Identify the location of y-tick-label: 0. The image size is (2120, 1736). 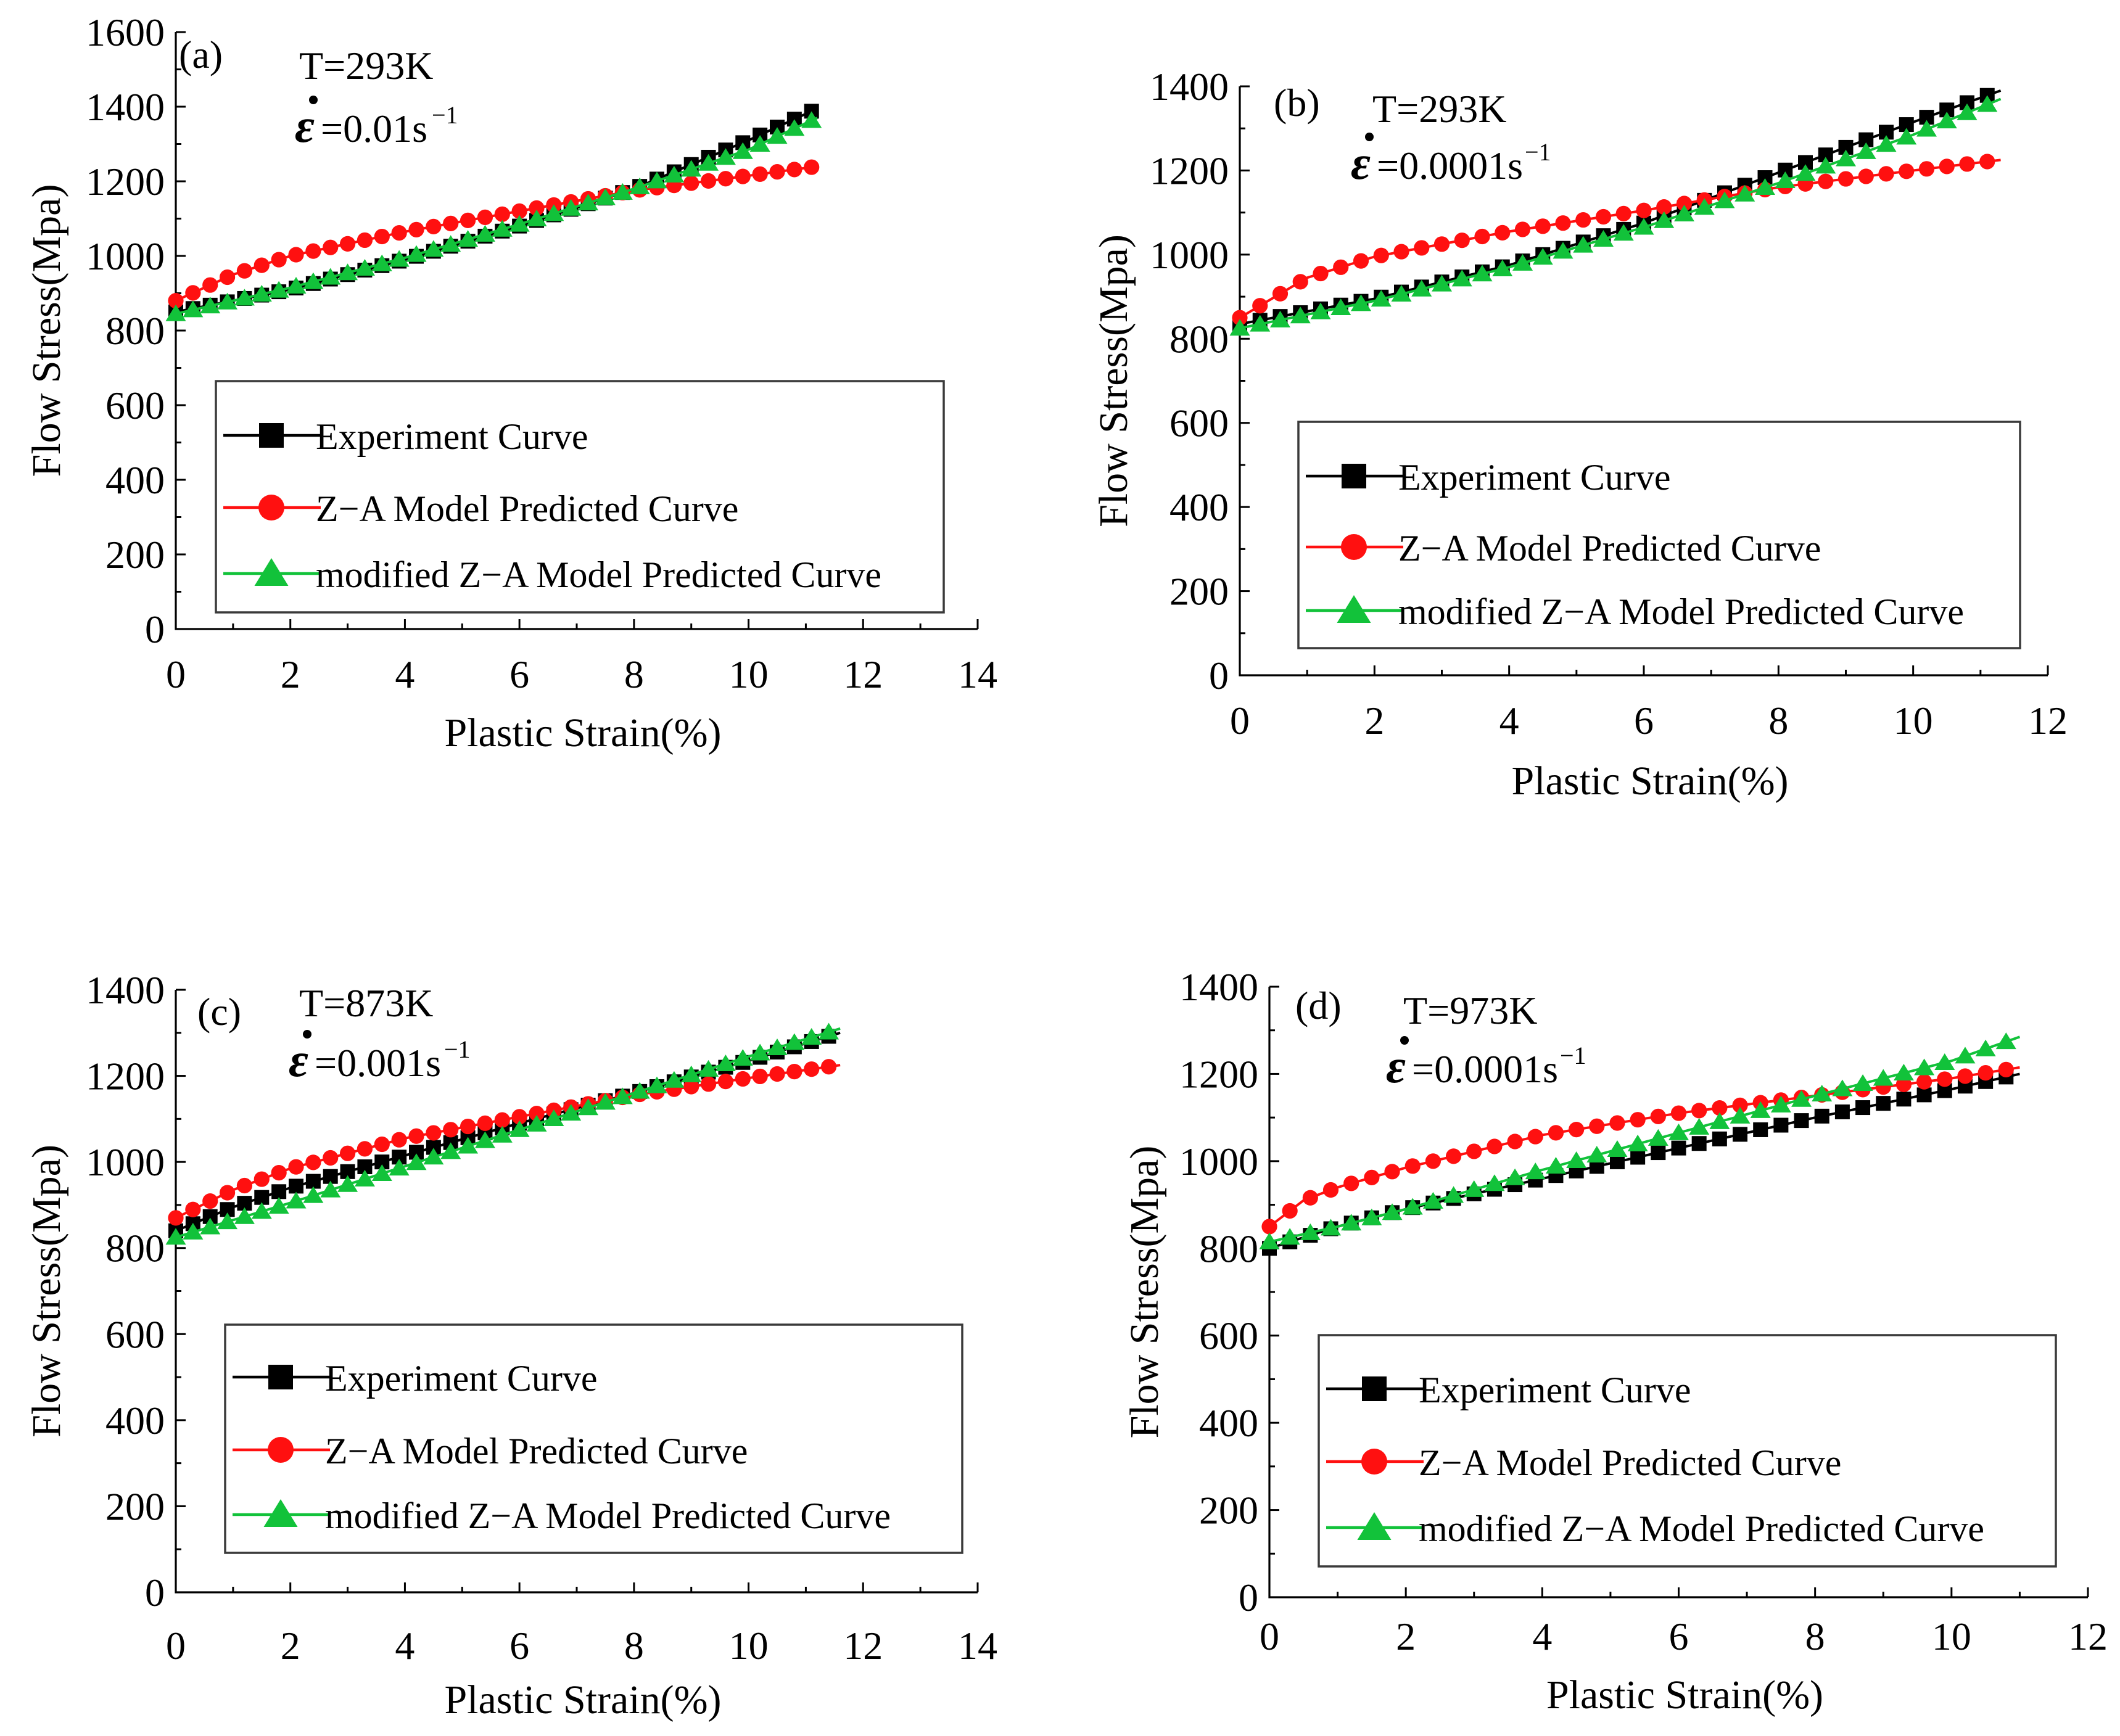
(1219, 675).